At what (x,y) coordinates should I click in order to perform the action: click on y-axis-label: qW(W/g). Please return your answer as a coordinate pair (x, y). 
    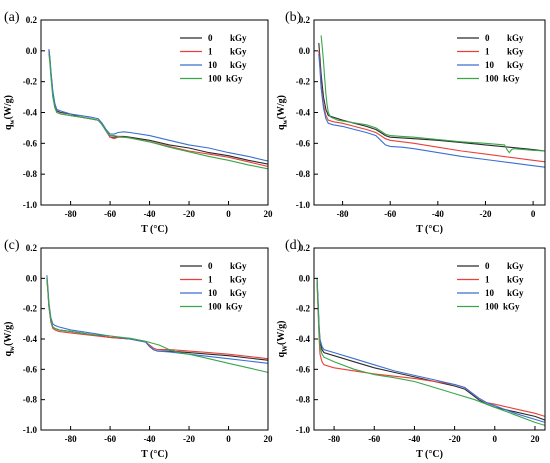
    Looking at the image, I should click on (282, 338).